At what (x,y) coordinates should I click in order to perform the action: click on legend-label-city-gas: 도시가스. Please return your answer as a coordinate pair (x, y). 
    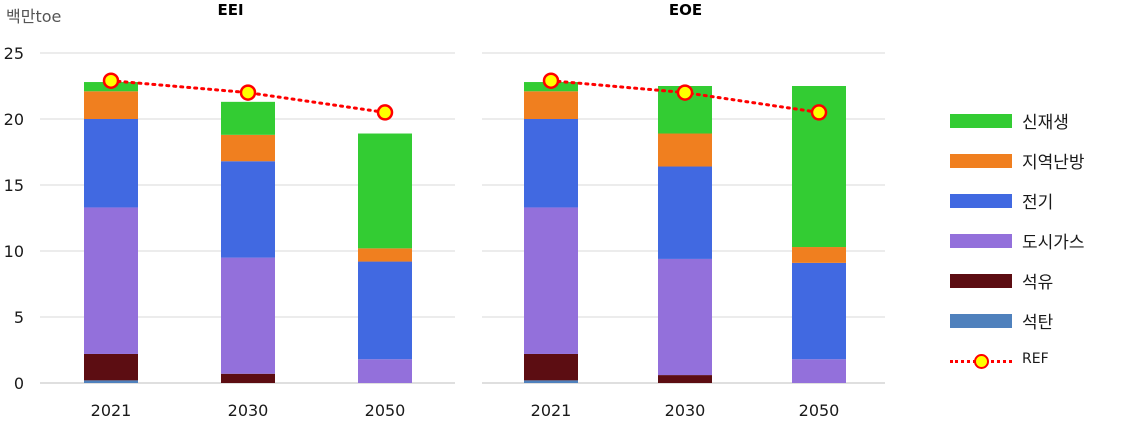
    Looking at the image, I should click on (1053, 243).